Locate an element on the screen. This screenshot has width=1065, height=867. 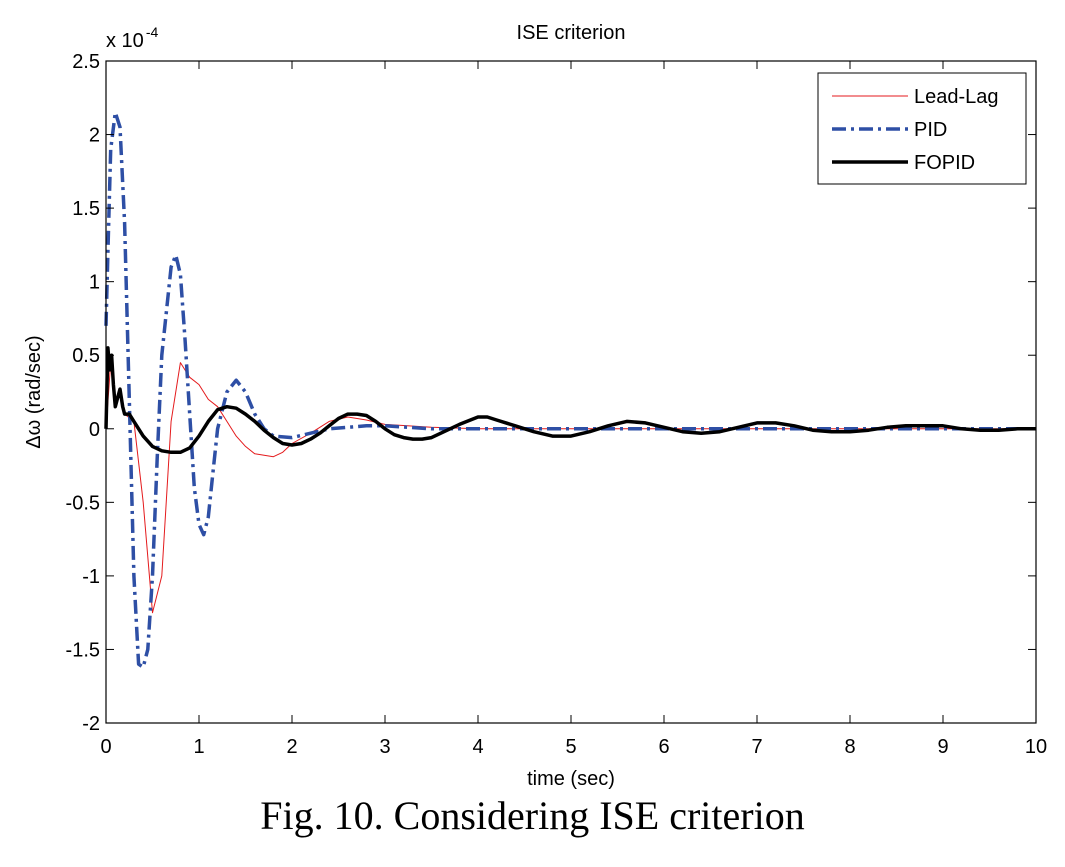
y-tick-label: -2 is located at coordinates (91, 724).